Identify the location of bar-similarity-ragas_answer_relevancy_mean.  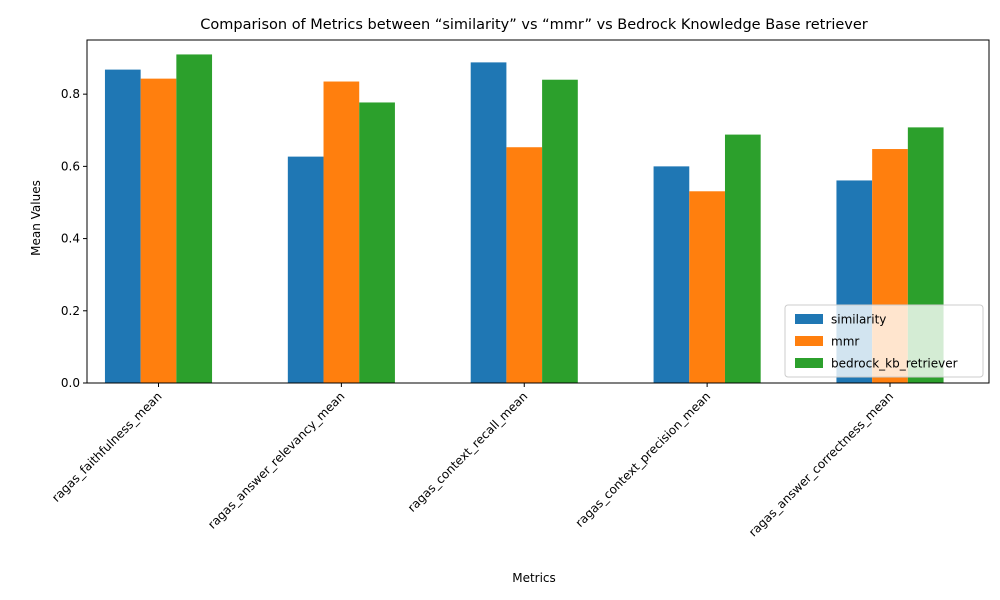
(305, 269).